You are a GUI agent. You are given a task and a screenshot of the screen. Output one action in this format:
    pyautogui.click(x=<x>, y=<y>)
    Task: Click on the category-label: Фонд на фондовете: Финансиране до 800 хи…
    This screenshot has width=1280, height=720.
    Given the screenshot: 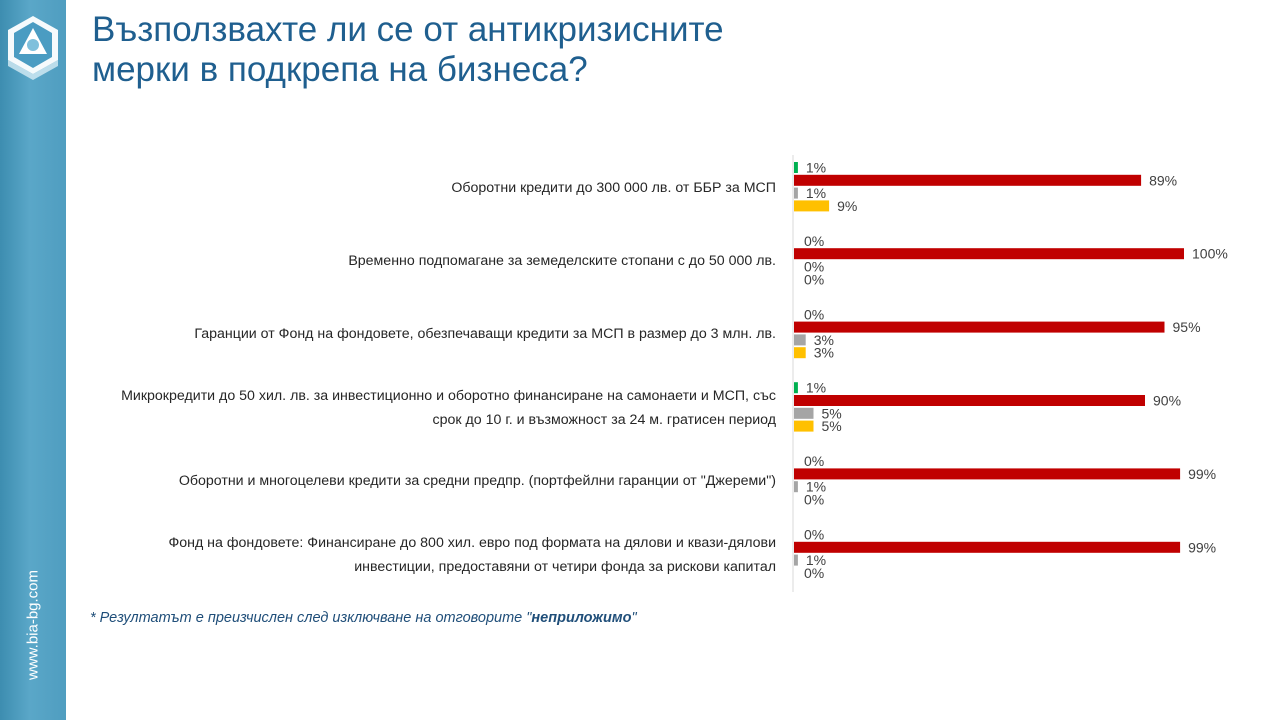 What is the action you would take?
    pyautogui.click(x=472, y=554)
    